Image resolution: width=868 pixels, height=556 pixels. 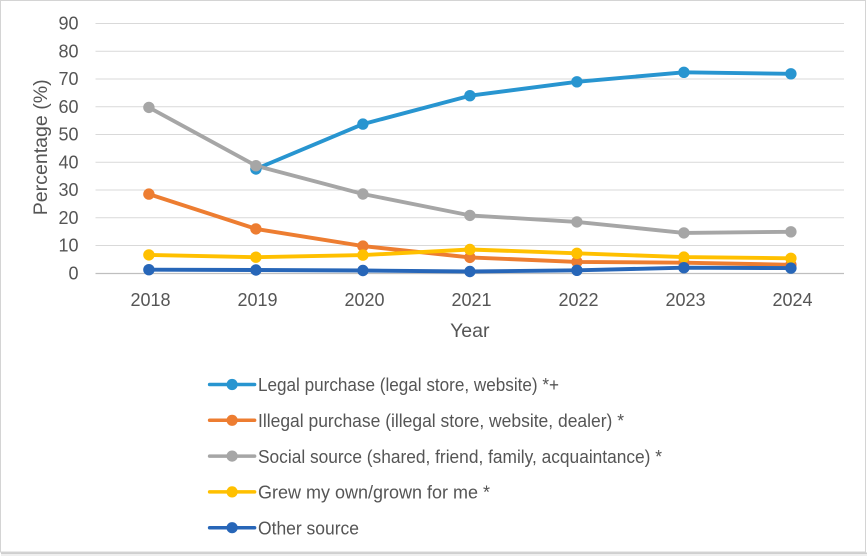 I want to click on svg-text: 10, so click(x=68, y=246).